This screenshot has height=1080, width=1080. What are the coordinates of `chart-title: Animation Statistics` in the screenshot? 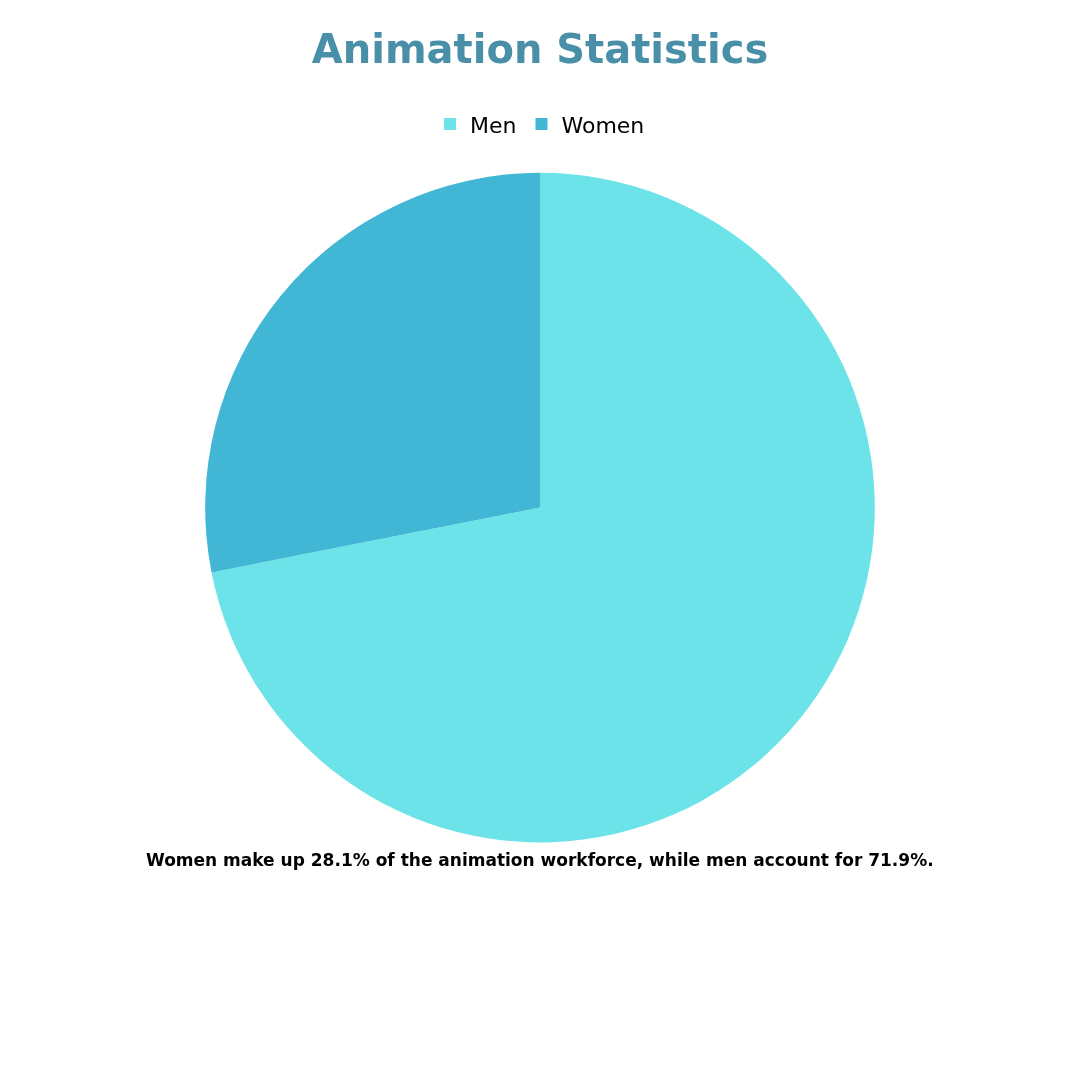 It's located at (540, 48).